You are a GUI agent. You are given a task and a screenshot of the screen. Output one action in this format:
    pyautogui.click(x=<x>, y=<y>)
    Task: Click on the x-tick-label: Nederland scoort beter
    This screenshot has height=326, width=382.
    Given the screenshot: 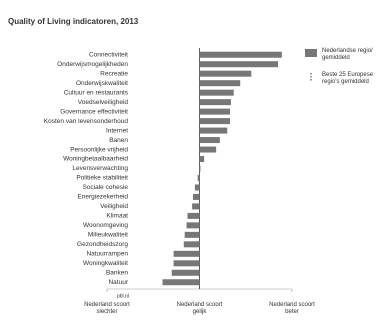 What is the action you would take?
    pyautogui.click(x=292, y=308)
    